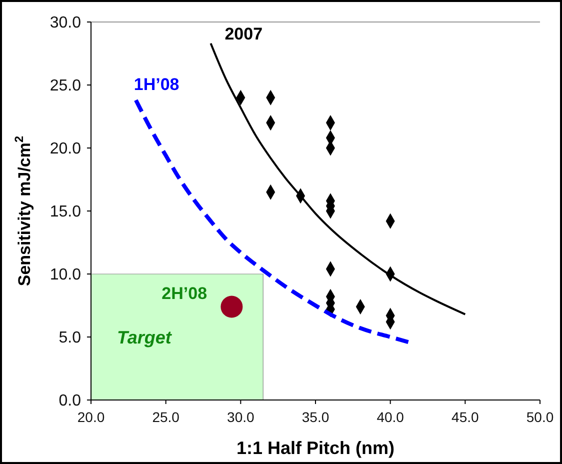 Image resolution: width=562 pixels, height=464 pixels. Describe the element at coordinates (144, 337) in the screenshot. I see `series-label: Target` at that location.